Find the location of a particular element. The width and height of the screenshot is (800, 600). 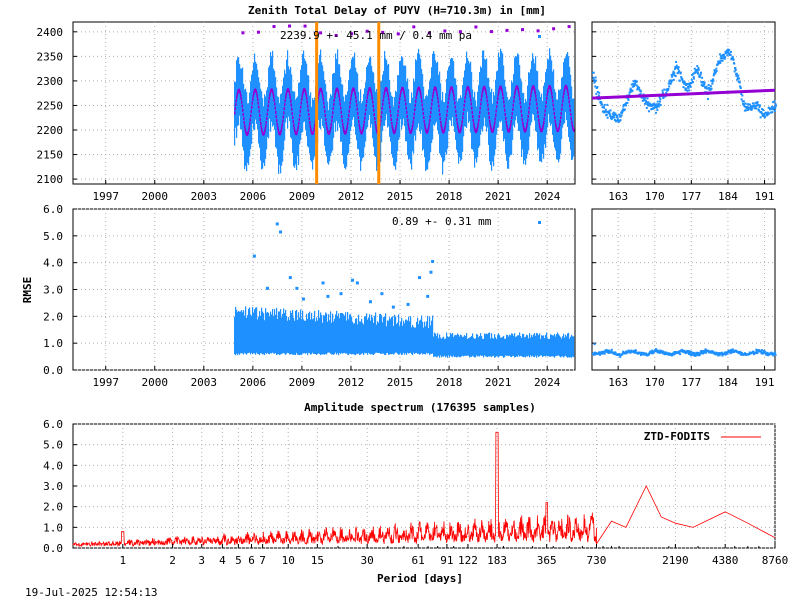

y-tick-label: 1.0 is located at coordinates (53, 343).